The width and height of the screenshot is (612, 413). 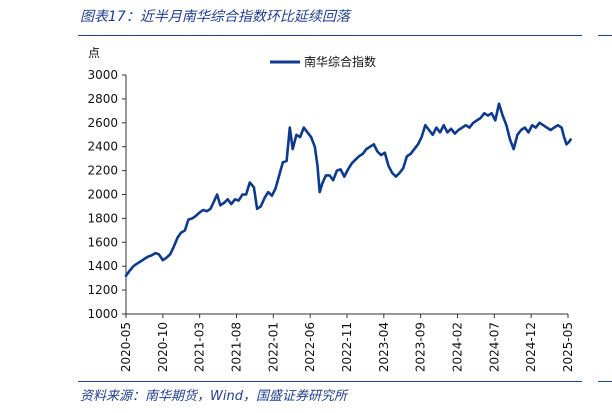 I want to click on figure-title: 图表17：近半月南华综合指数环比延续回落, so click(x=215, y=17).